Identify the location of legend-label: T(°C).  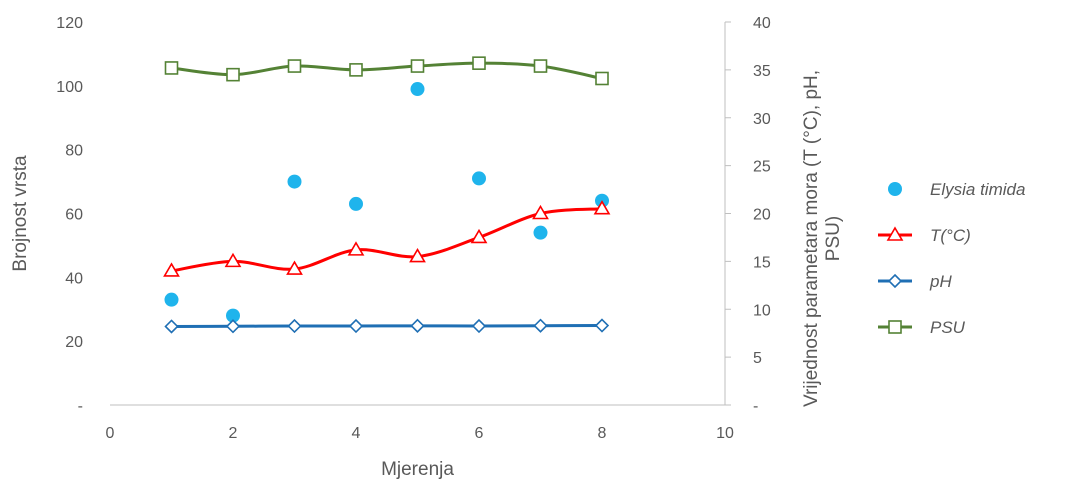
(950, 235).